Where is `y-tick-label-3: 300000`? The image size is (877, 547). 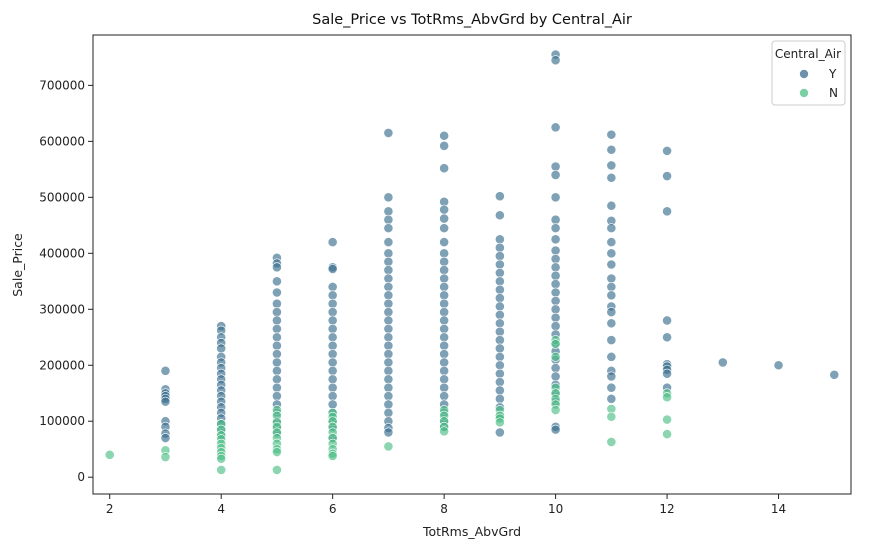
y-tick-label-3: 300000 is located at coordinates (62, 309).